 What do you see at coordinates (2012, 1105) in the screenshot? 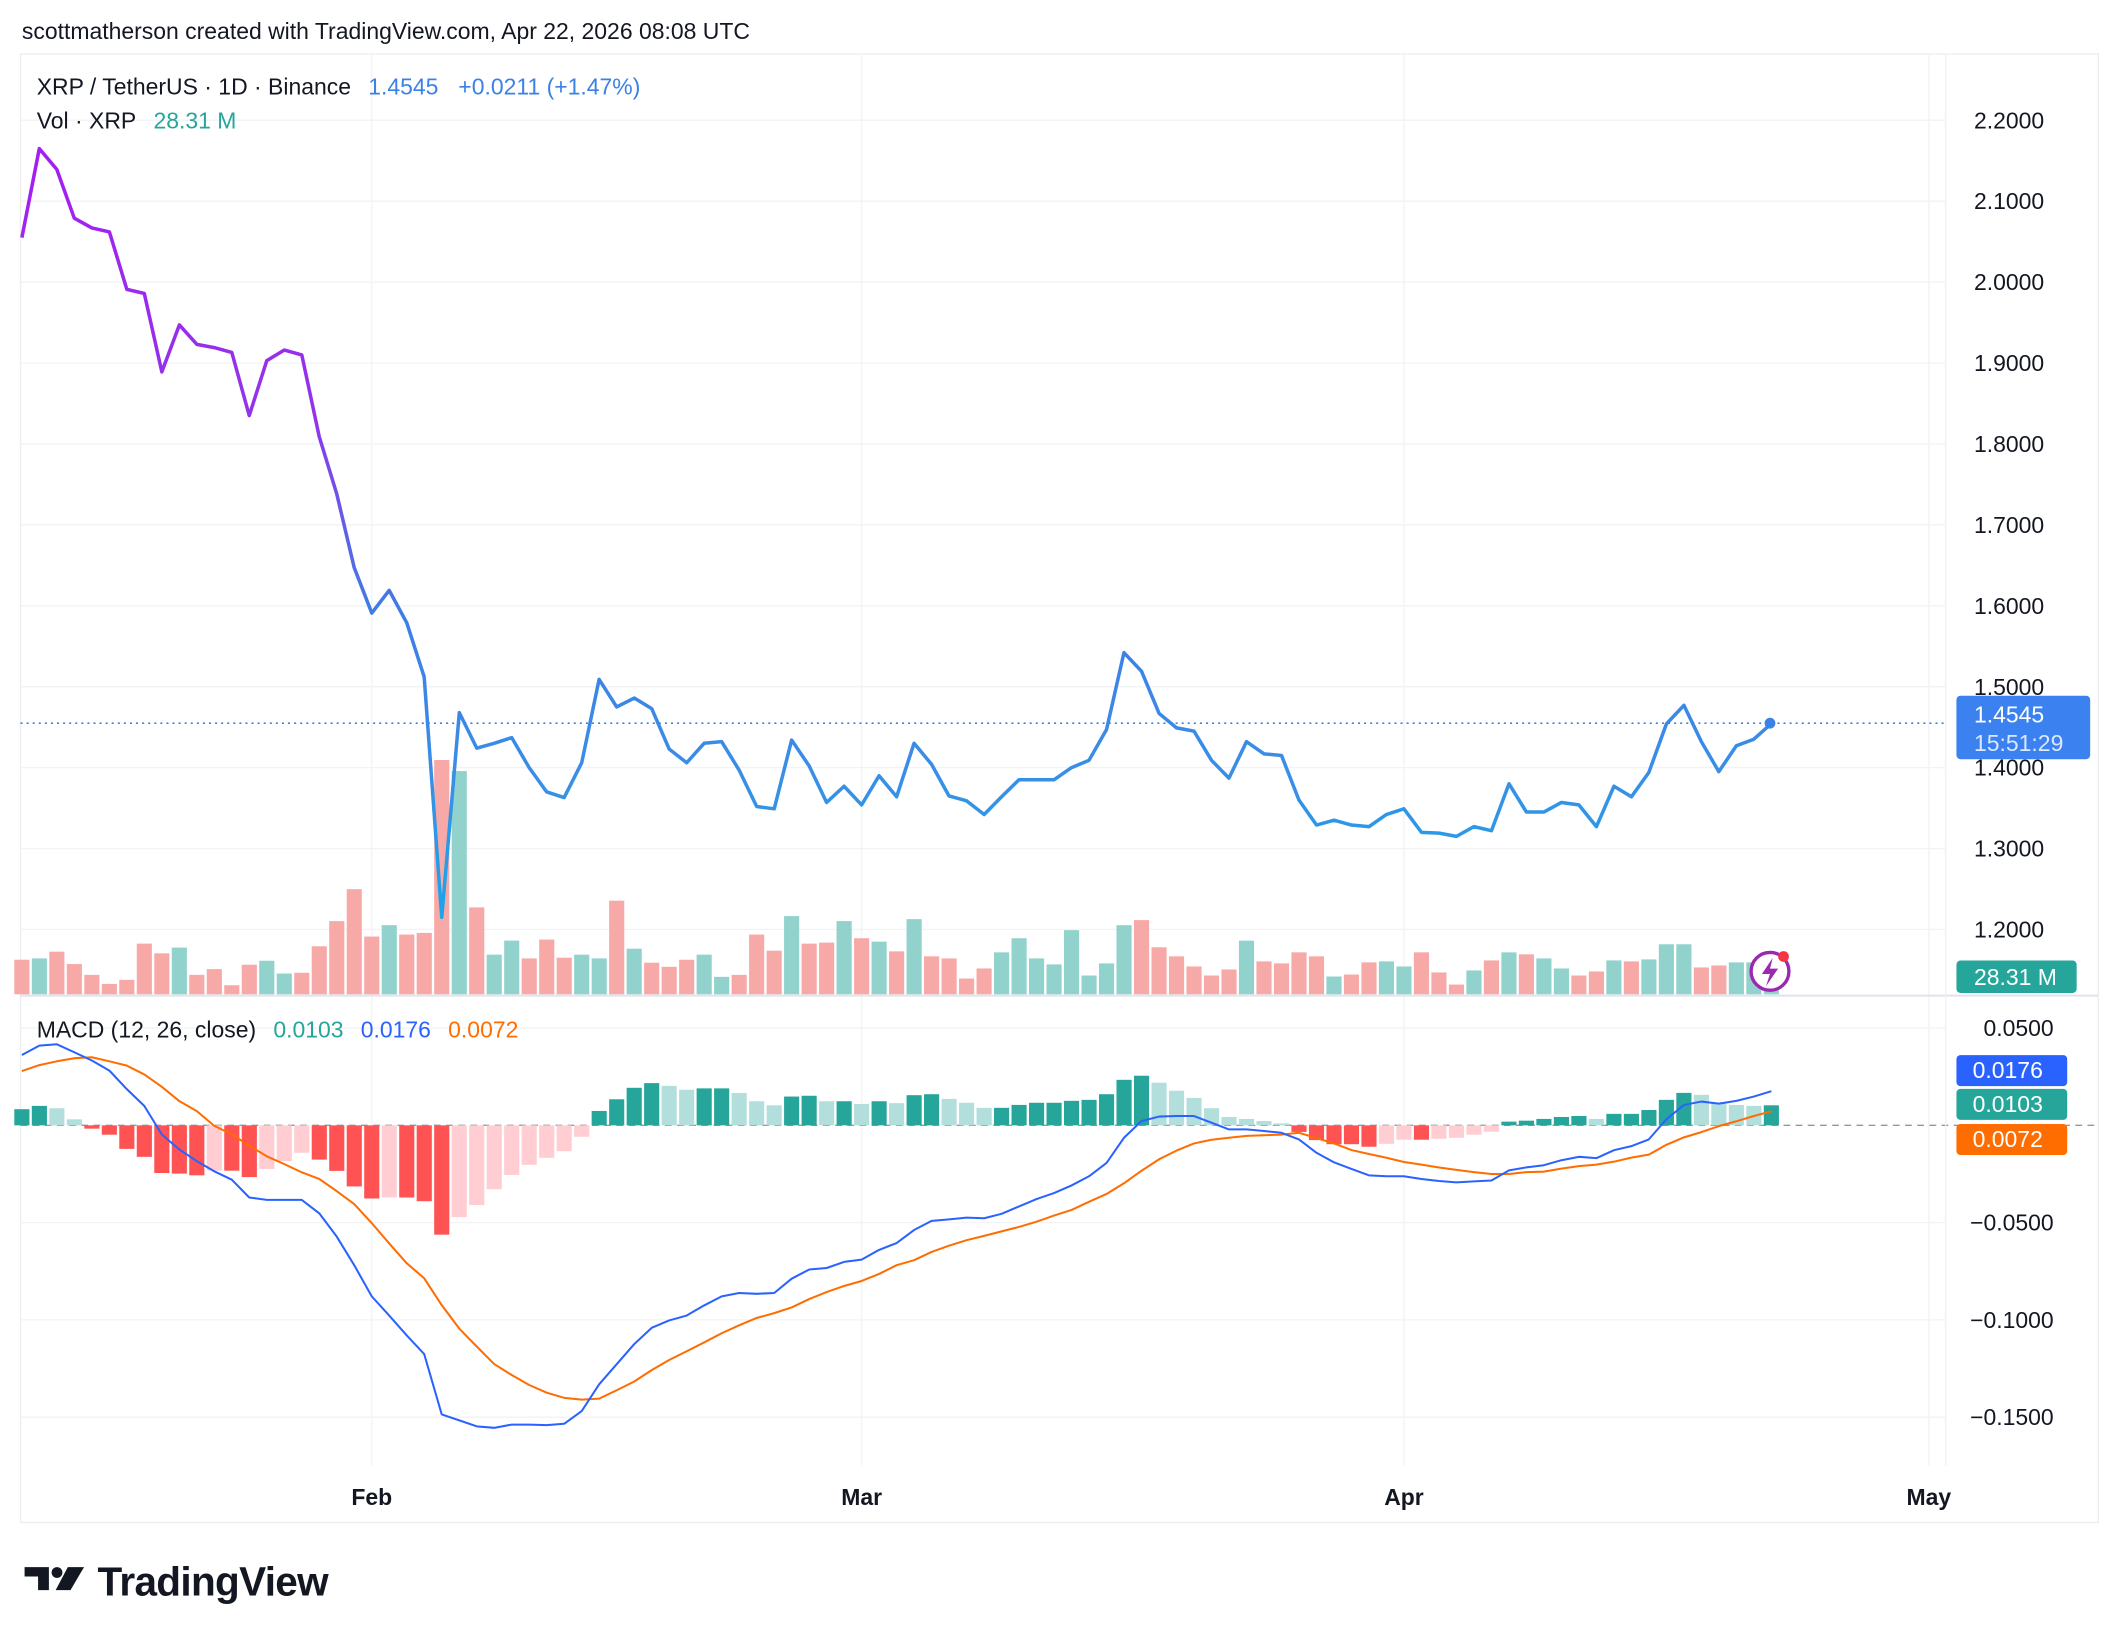
I see `macd-badges: 0.0176 0.0103 0.0072` at bounding box center [2012, 1105].